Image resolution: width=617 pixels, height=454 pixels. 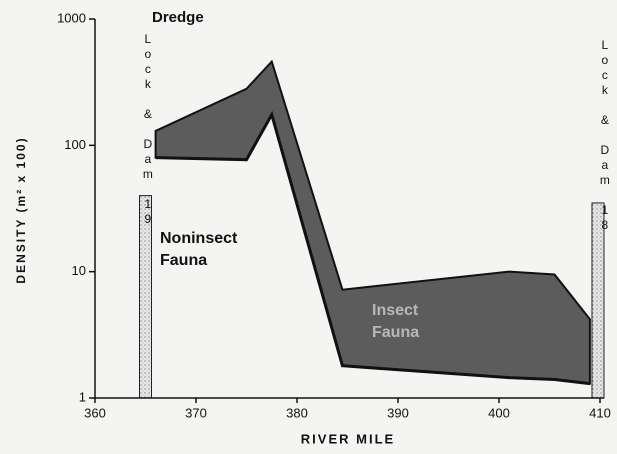 I want to click on dam-label: Lock & Dam 19, so click(x=148, y=129).